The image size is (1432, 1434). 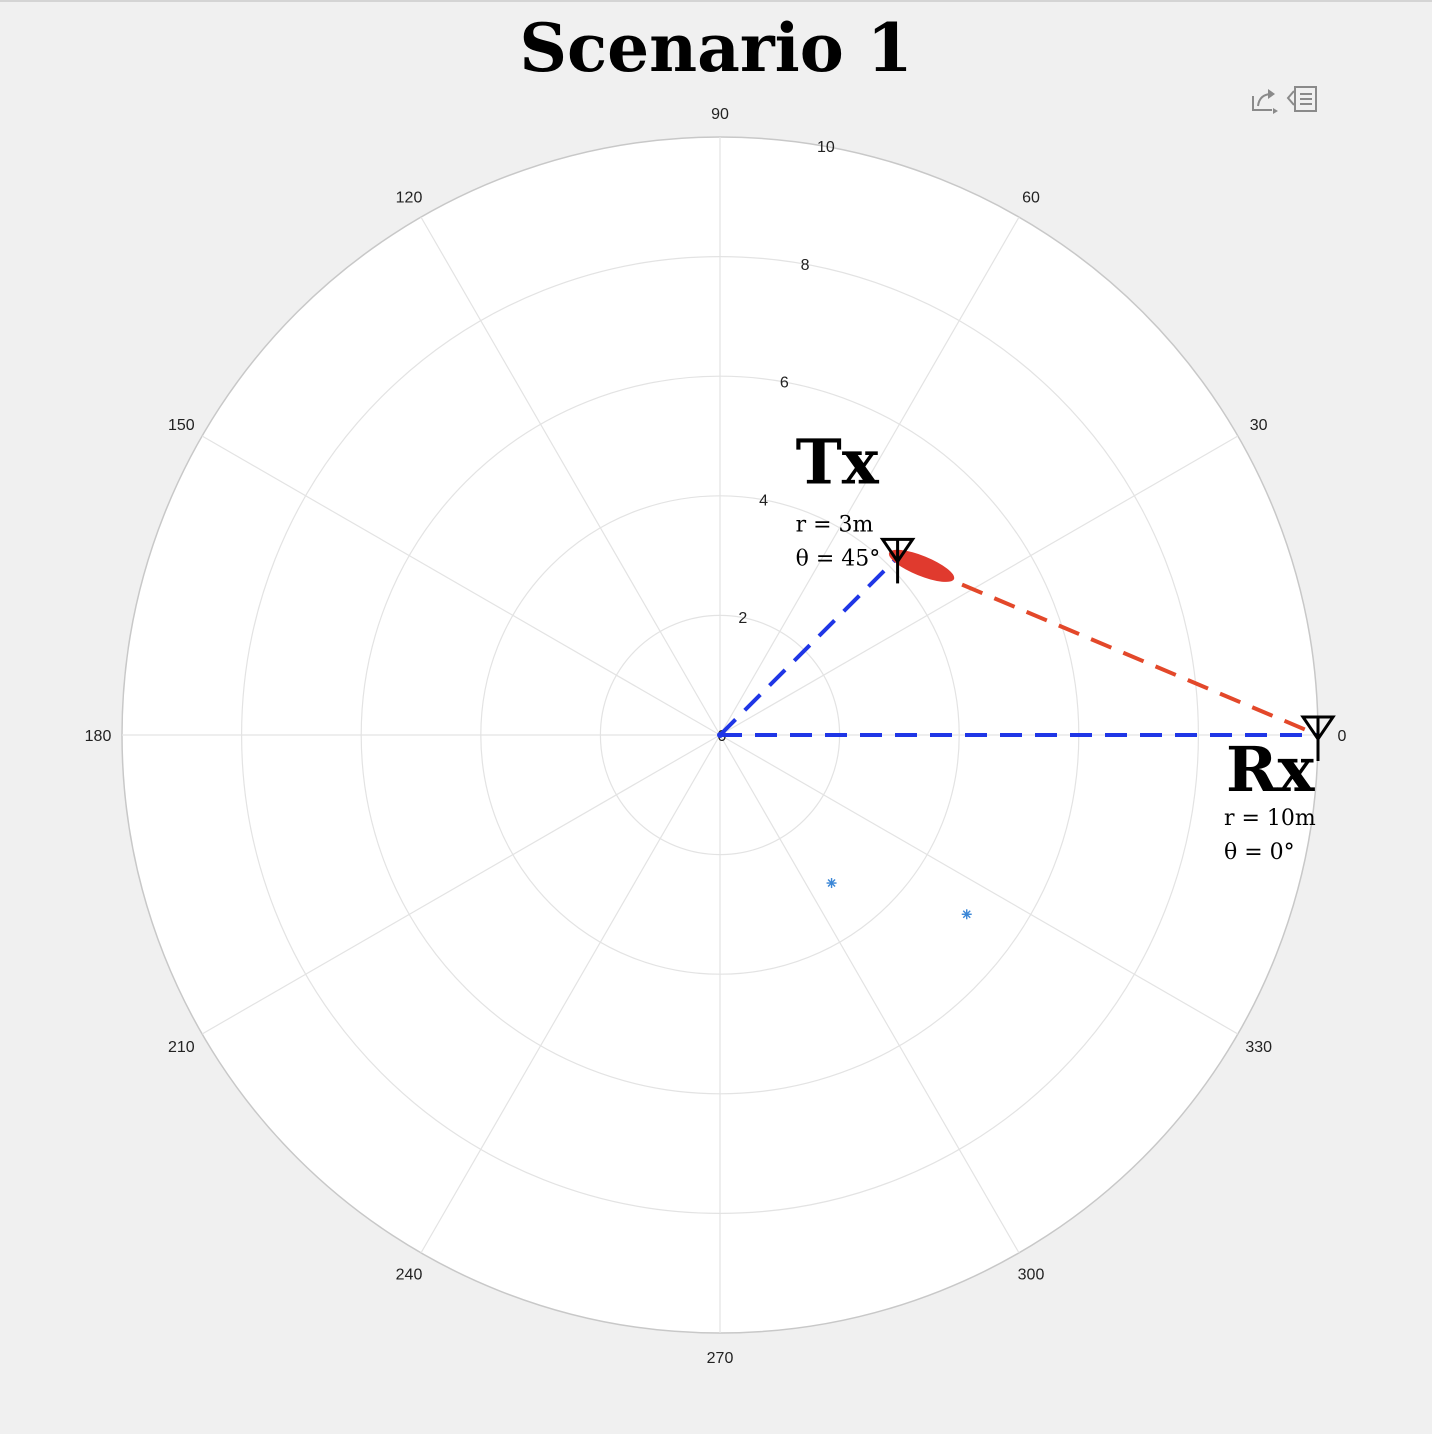 I want to click on theta-tick-label: 330, so click(x=1258, y=1047).